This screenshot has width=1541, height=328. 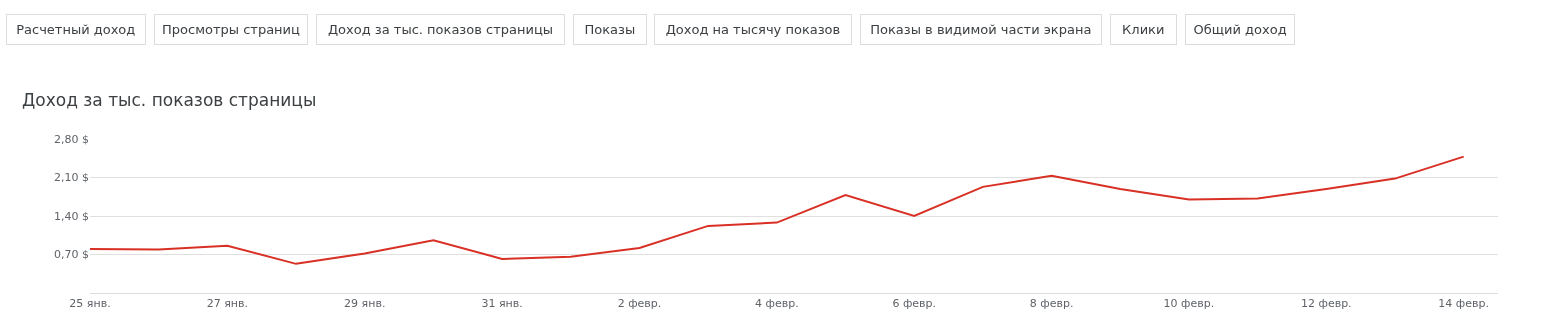 I want to click on x-tick-label: 4 февр., so click(x=777, y=304).